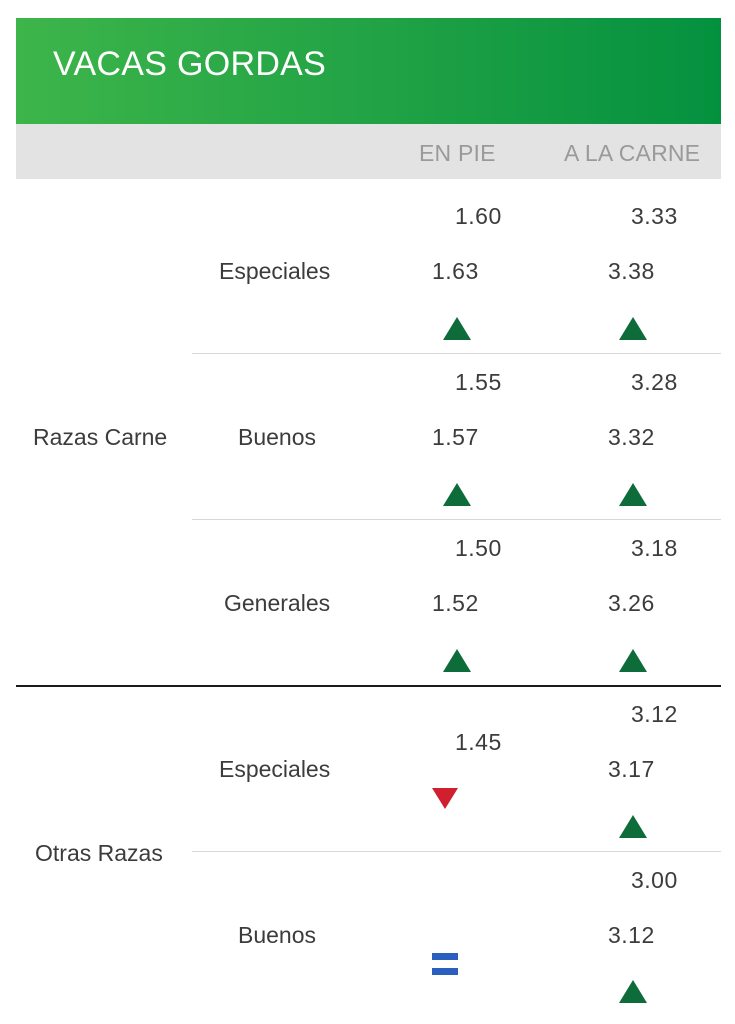  I want to click on a-la-carne-max: 3.38, so click(631, 271).